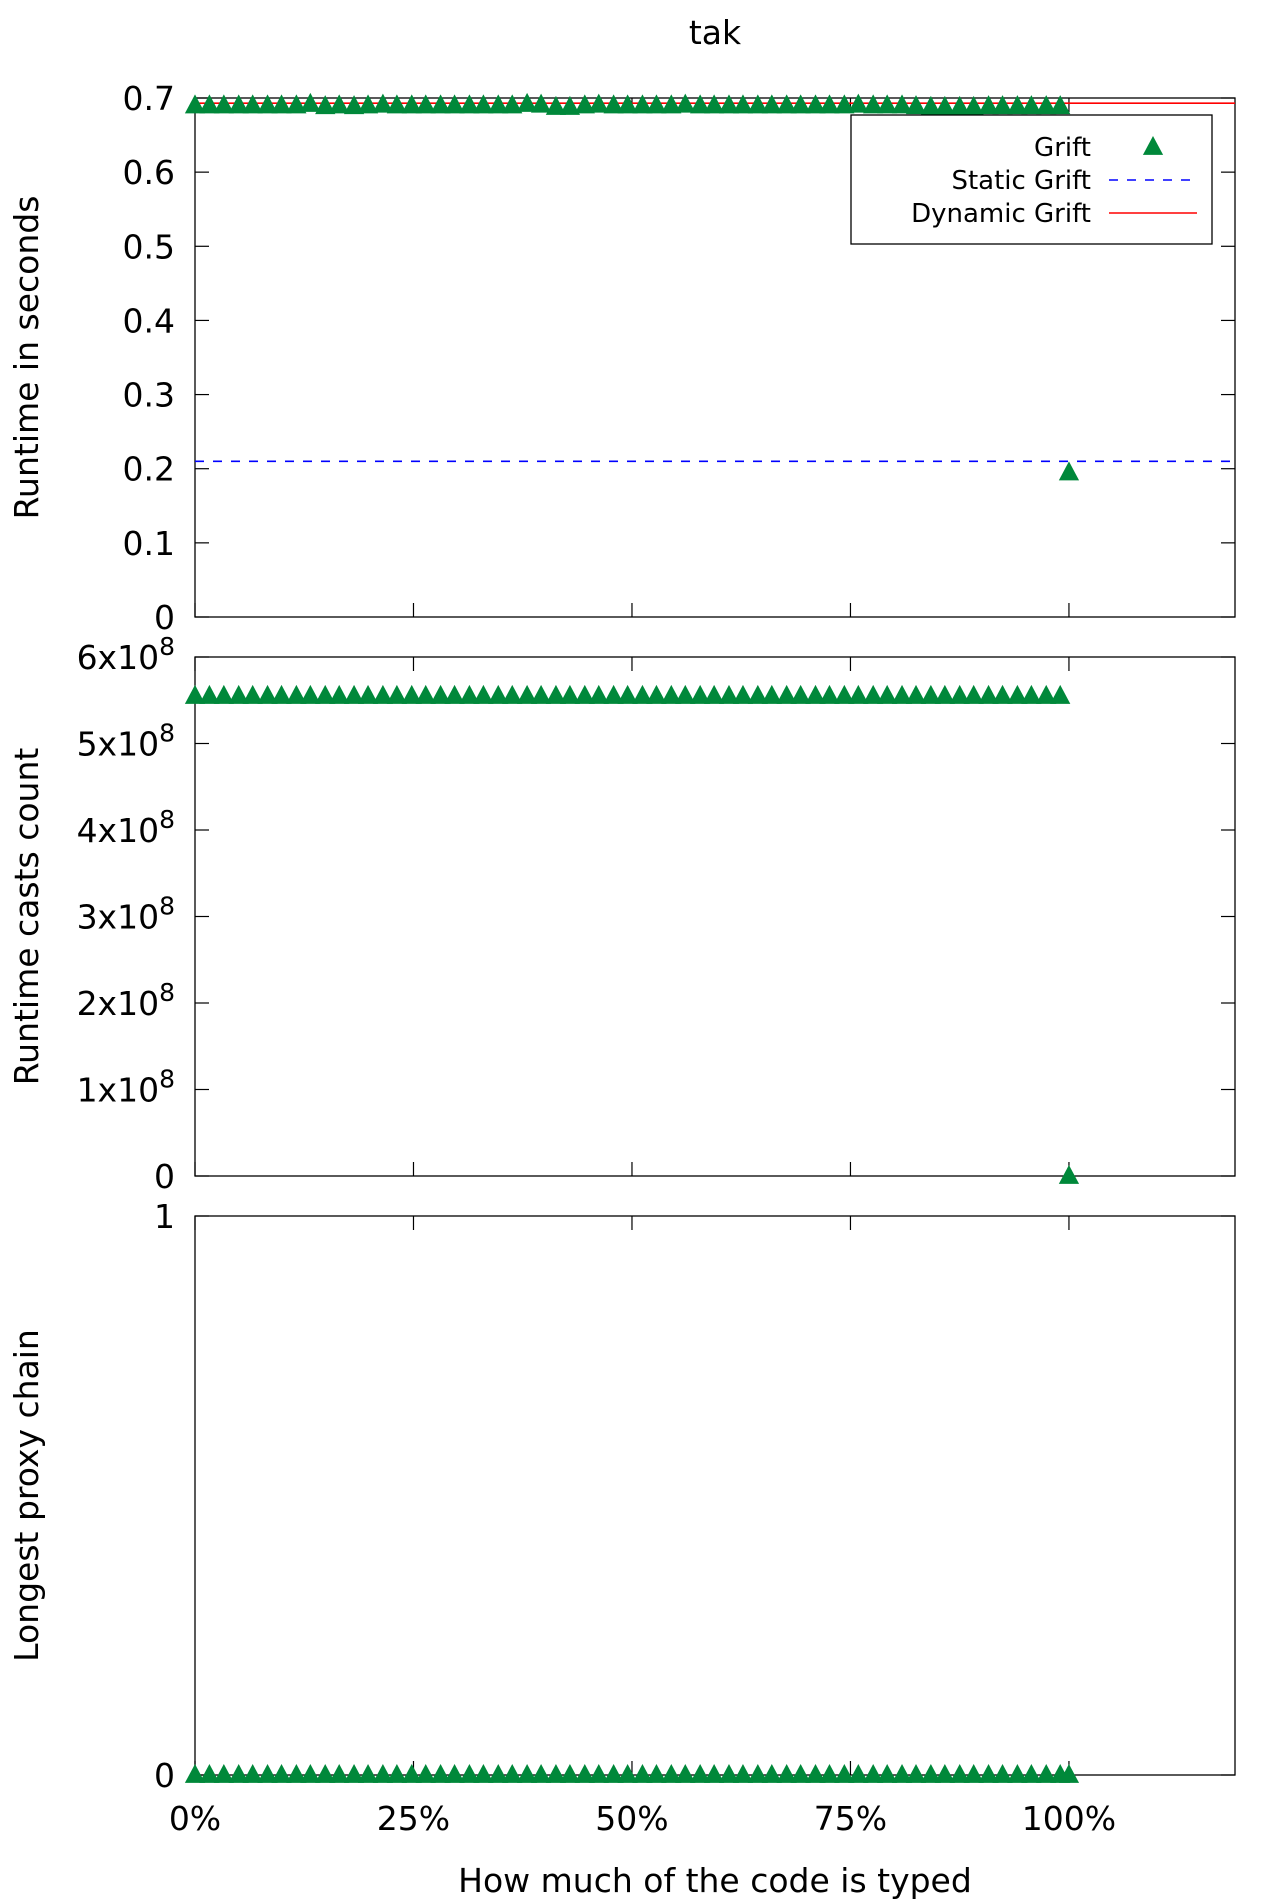  What do you see at coordinates (126, 654) in the screenshot?
I see `y-tick-label: 6x10⁸` at bounding box center [126, 654].